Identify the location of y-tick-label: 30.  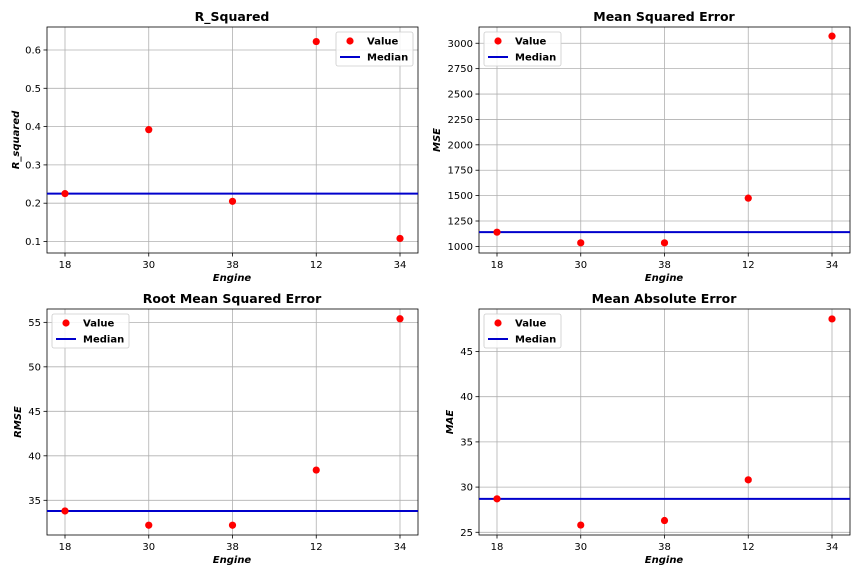
(466, 488).